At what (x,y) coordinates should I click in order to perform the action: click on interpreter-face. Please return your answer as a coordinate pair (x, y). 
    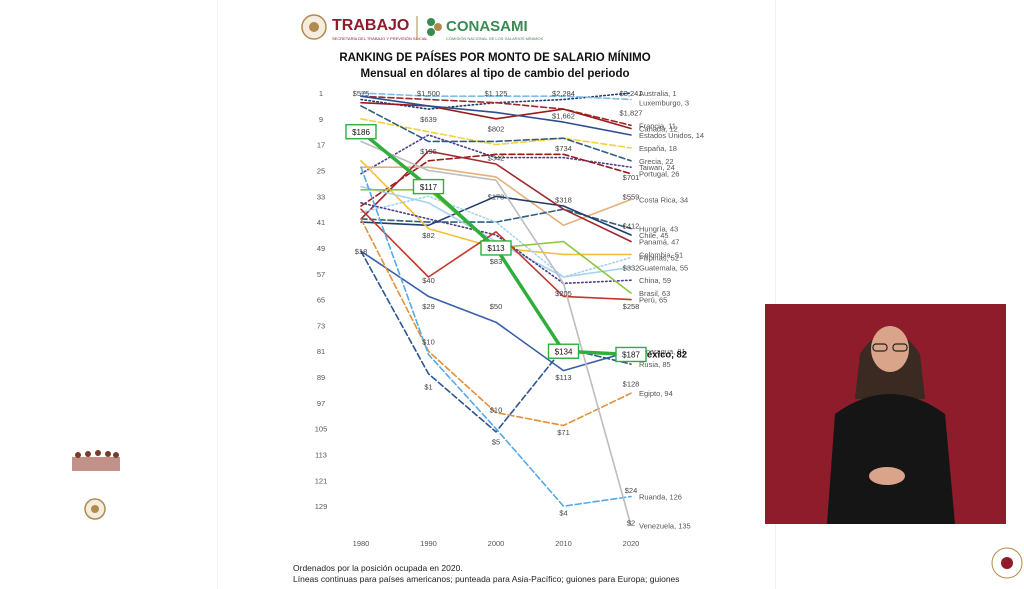
    Looking at the image, I should click on (890, 349).